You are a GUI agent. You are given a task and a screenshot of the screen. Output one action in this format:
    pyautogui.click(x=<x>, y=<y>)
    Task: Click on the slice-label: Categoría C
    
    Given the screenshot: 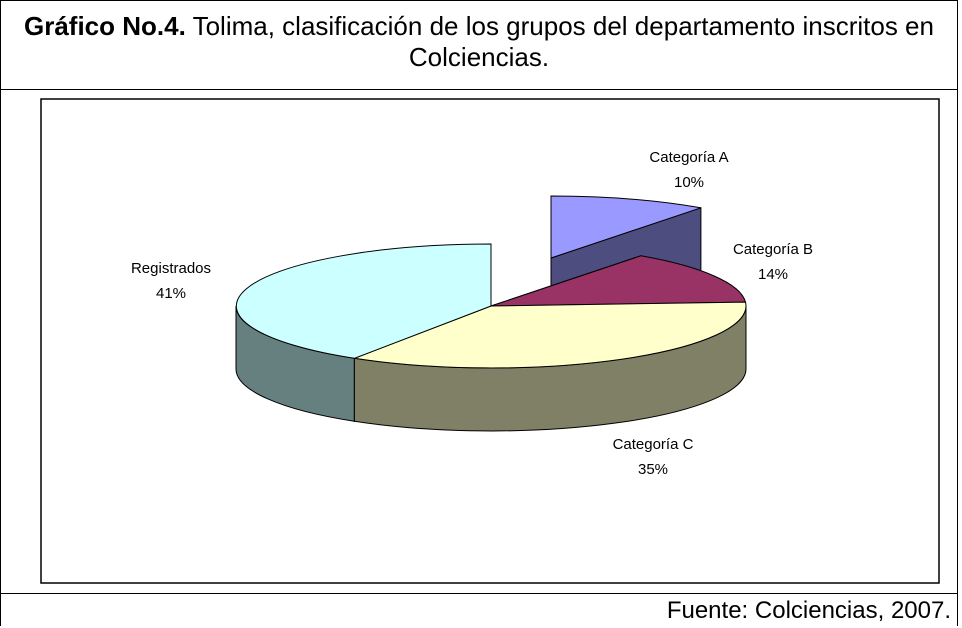 What is the action you would take?
    pyautogui.click(x=653, y=444)
    